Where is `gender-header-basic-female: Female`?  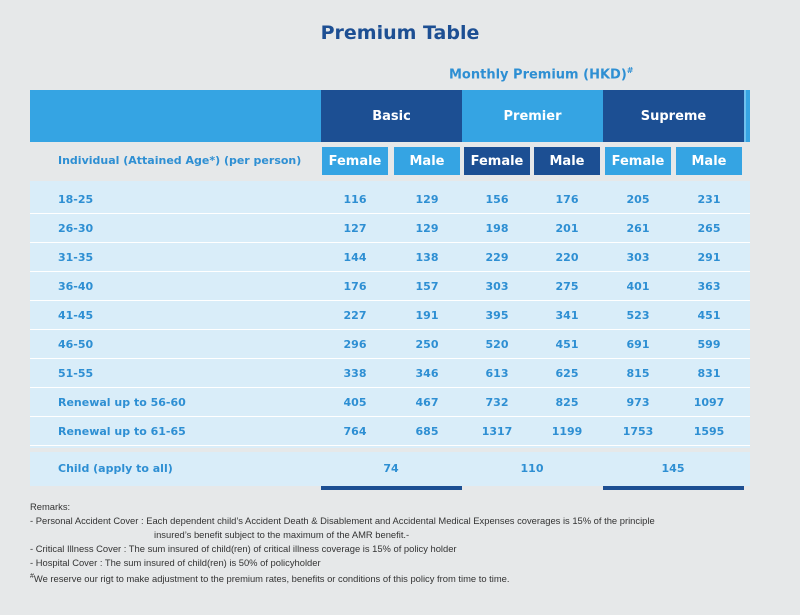 gender-header-basic-female: Female is located at coordinates (355, 161).